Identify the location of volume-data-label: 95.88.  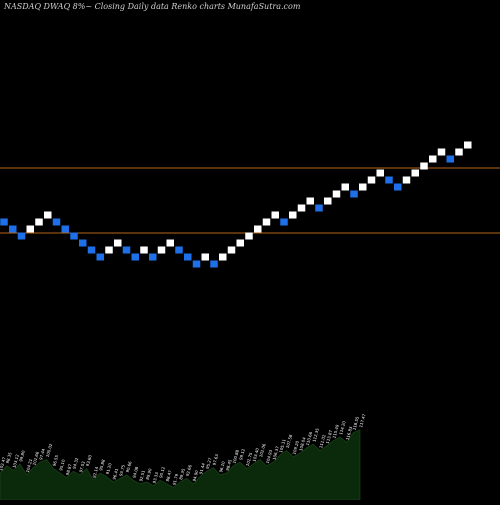
(102, 464).